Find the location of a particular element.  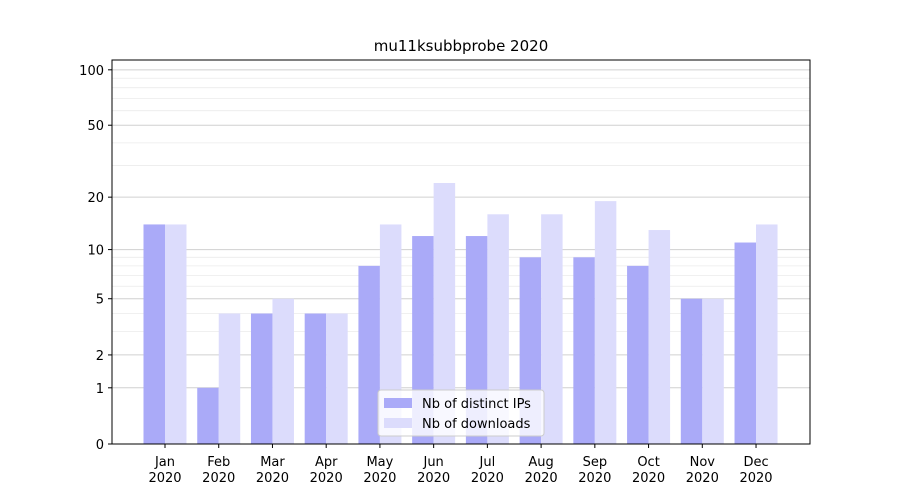

x-tick-label: Jun 2020 is located at coordinates (433, 470).